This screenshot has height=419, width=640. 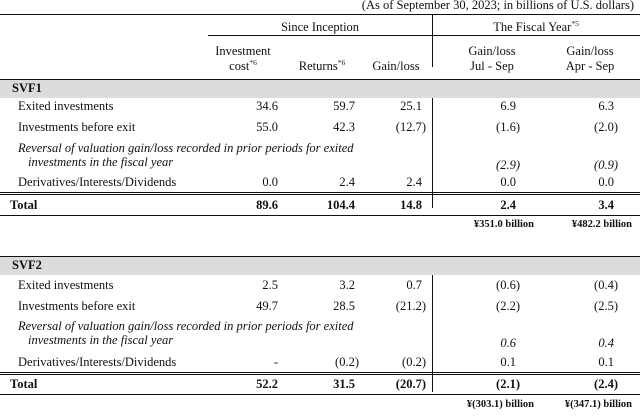 I want to click on svf1-title: SVF1, so click(x=27, y=88).